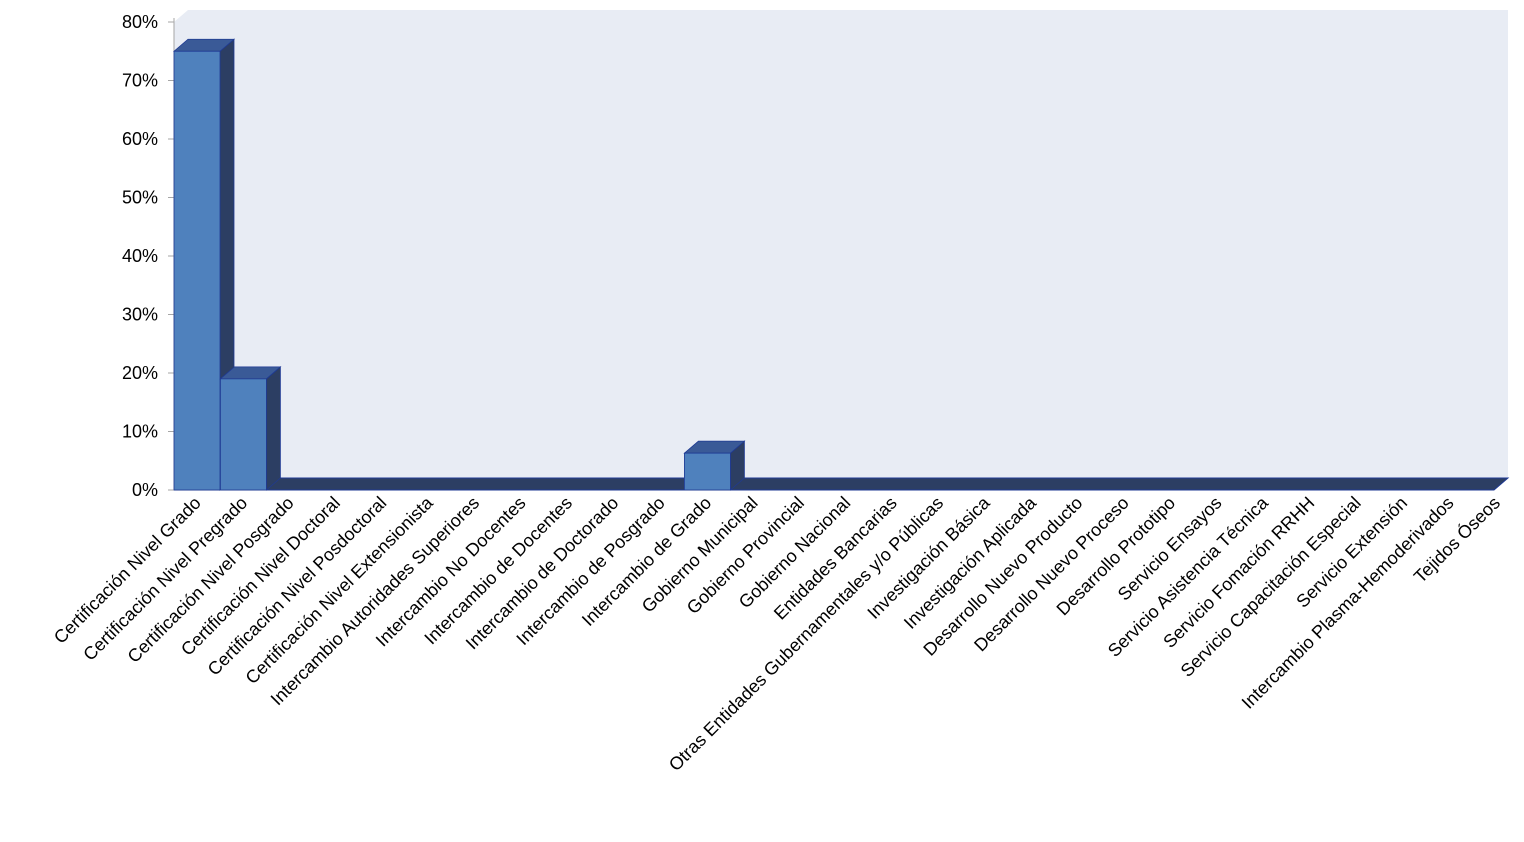 The width and height of the screenshot is (1524, 842). Describe the element at coordinates (140, 373) in the screenshot. I see `y-tick-label: 20%` at that location.